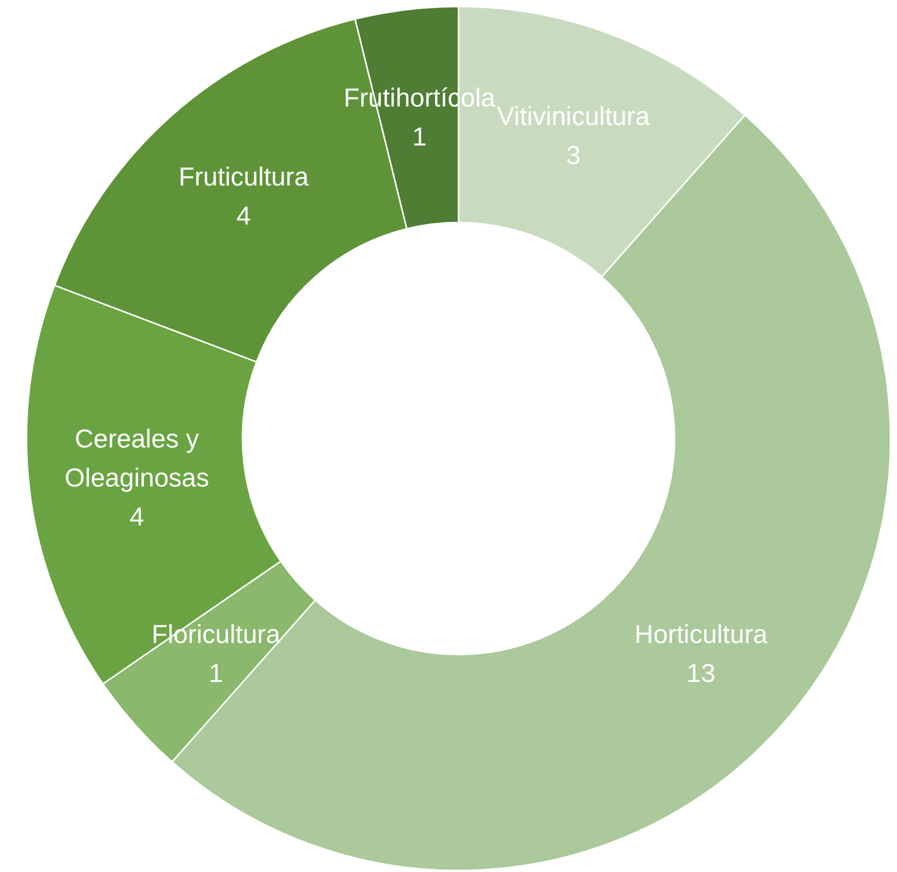 This screenshot has width=897, height=872. Describe the element at coordinates (573, 116) in the screenshot. I see `slice-label: Vitivinicultura` at that location.